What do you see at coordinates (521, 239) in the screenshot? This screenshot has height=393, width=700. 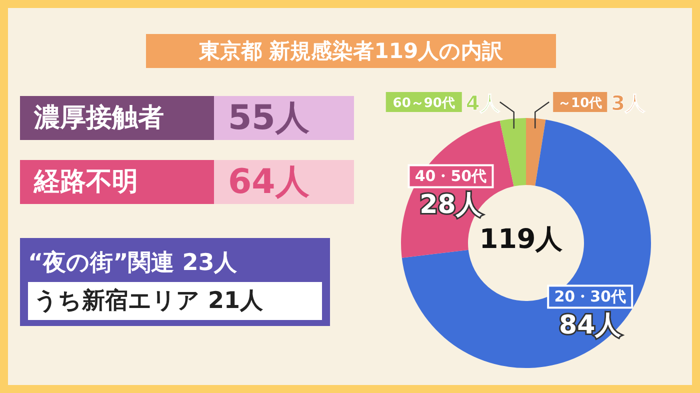 I see `text: 119人` at bounding box center [521, 239].